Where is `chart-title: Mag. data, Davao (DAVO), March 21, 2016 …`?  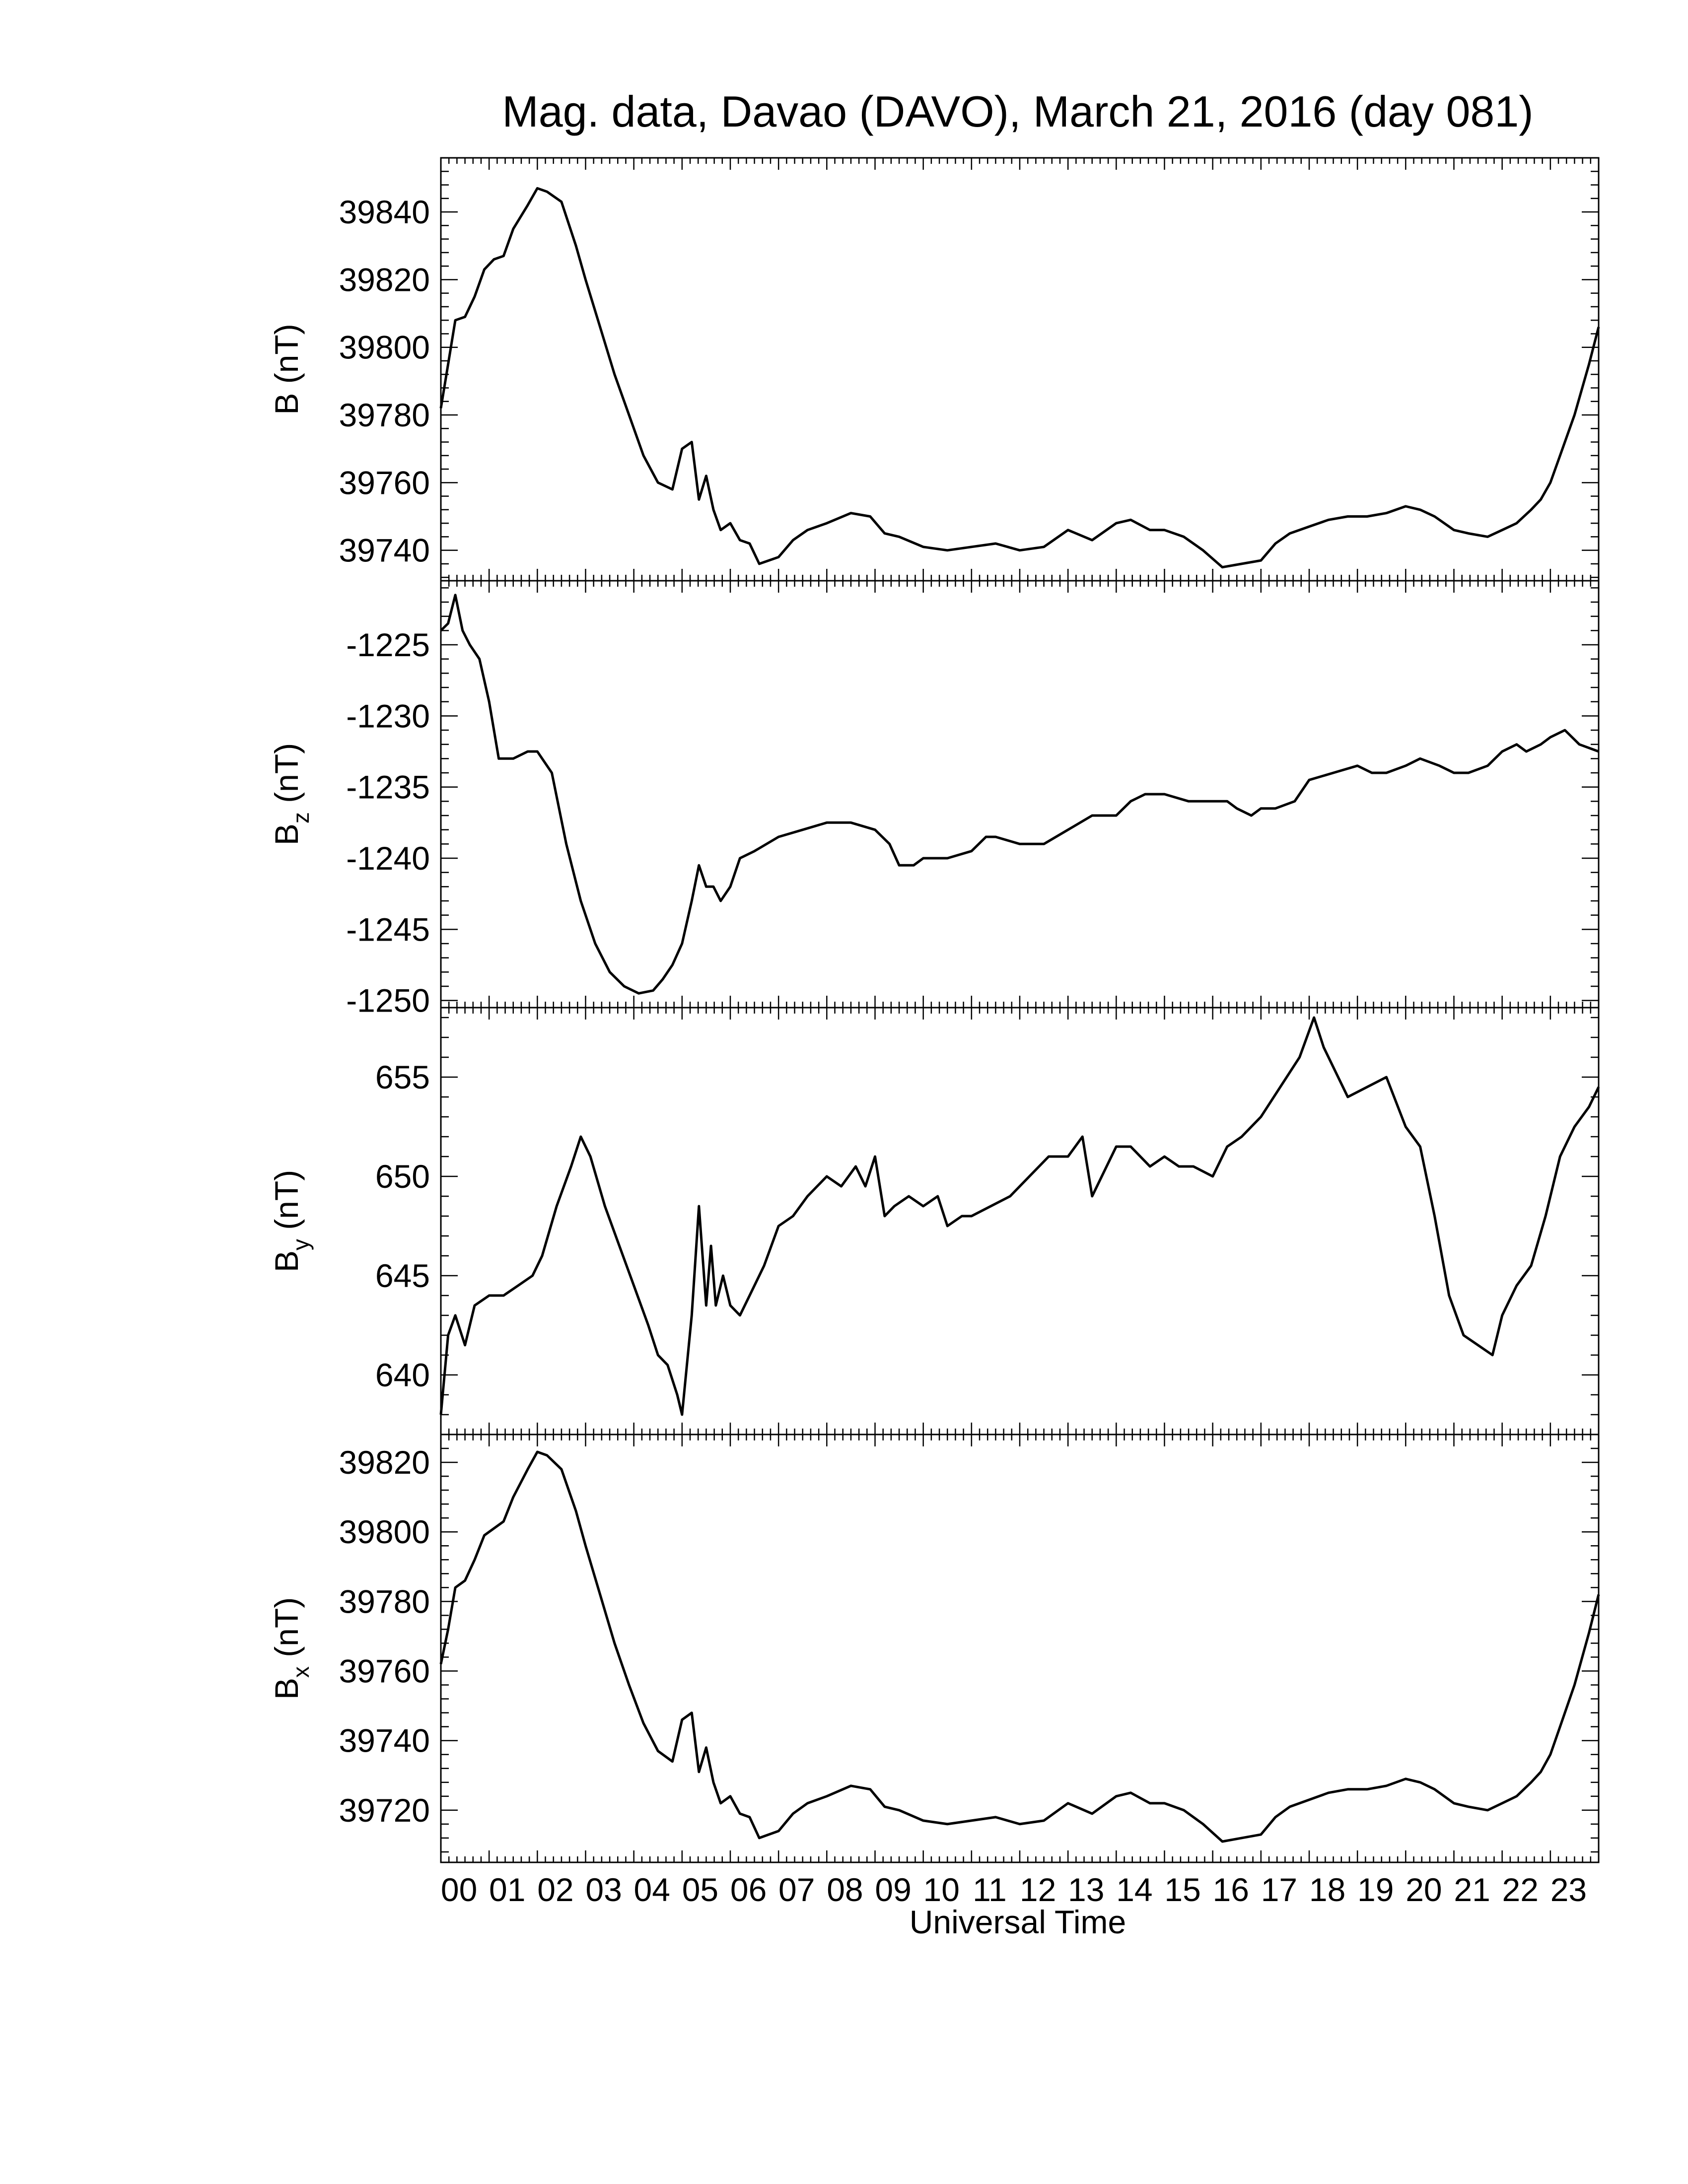 chart-title: Mag. data, Davao (DAVO), March 21, 2016 … is located at coordinates (1017, 111).